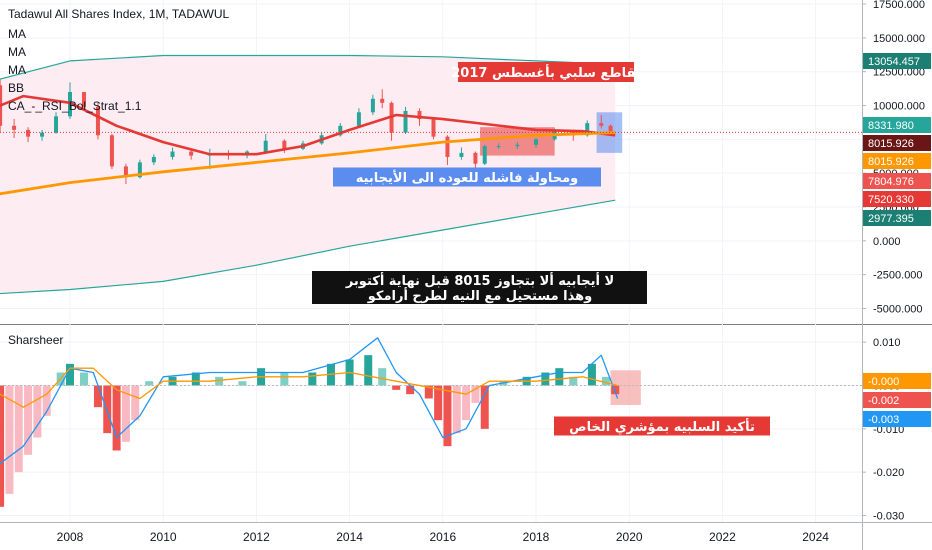  What do you see at coordinates (883, 401) in the screenshot?
I see `price-label-sub-text-1: -0.002` at bounding box center [883, 401].